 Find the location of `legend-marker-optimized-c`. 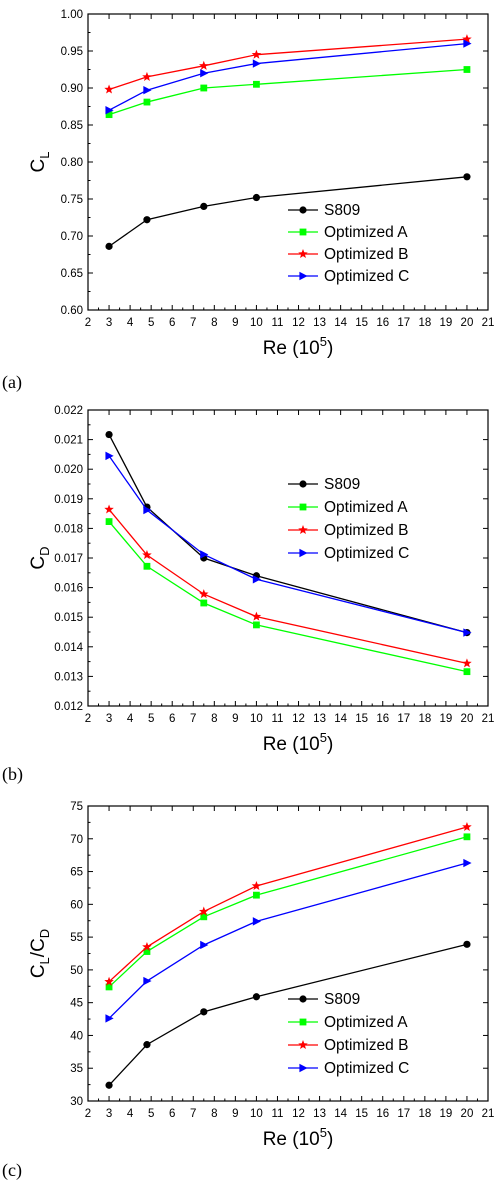

legend-marker-optimized-c is located at coordinates (303, 1068).